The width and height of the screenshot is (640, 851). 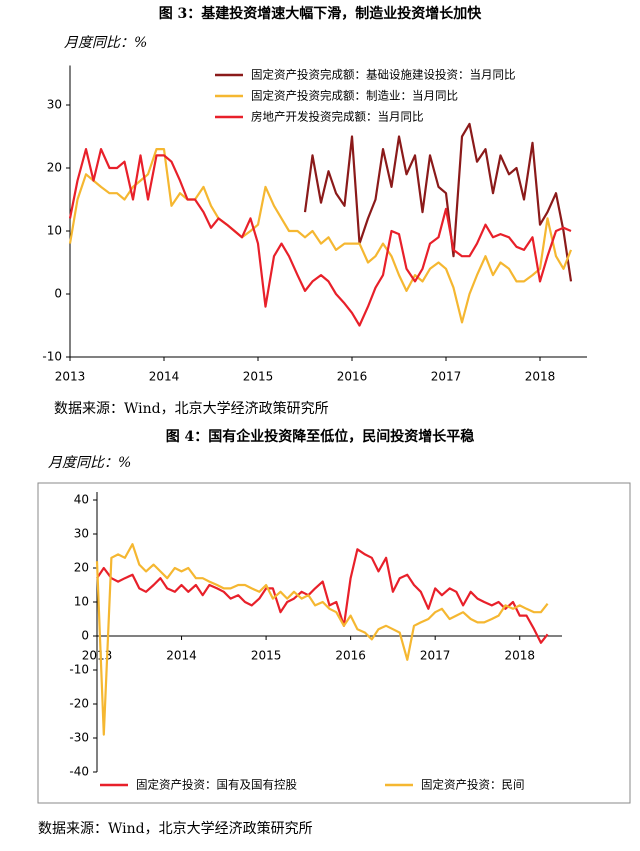 I want to click on y-tick-label: 40, so click(x=81, y=500).